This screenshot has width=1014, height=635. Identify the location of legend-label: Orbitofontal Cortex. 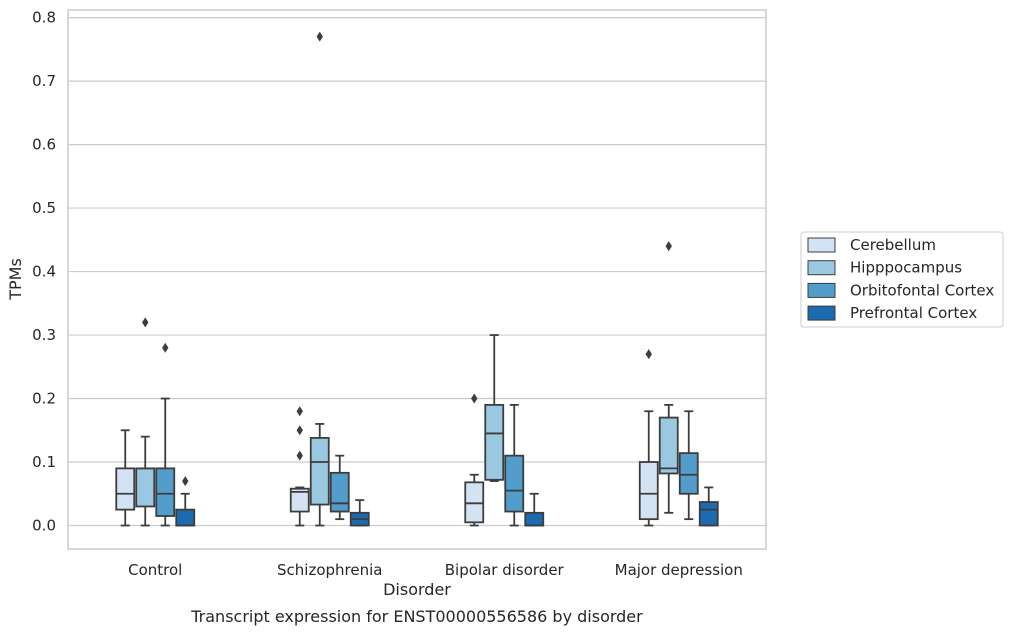
(922, 290).